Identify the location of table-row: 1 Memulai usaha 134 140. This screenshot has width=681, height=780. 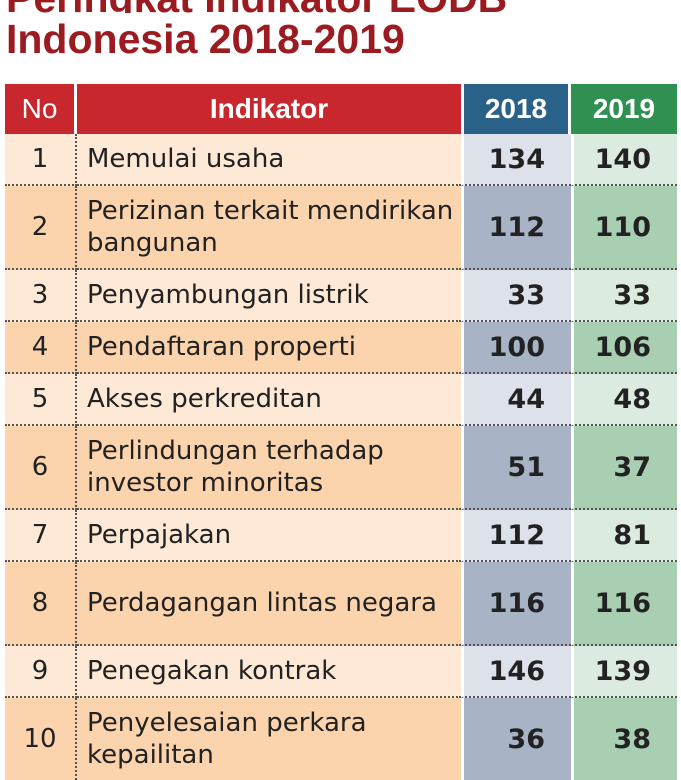
(341, 160).